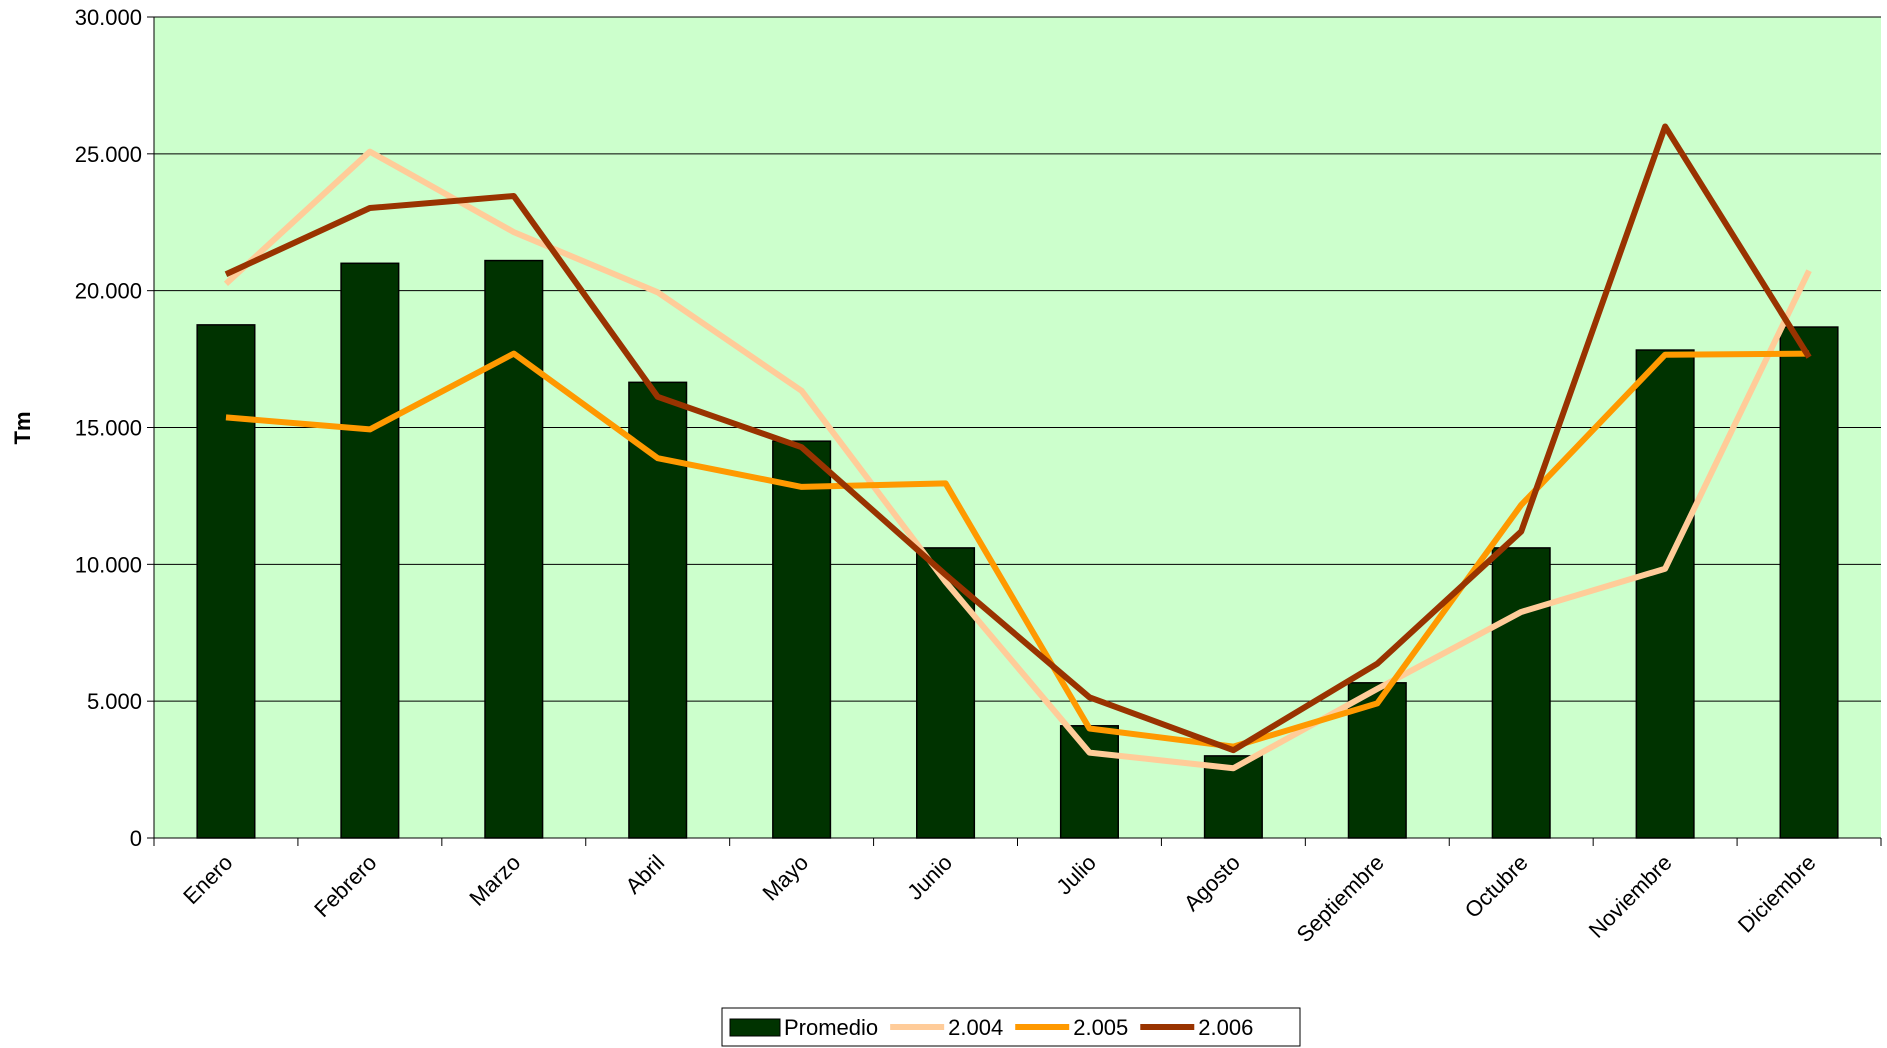  What do you see at coordinates (1340, 898) in the screenshot?
I see `x-tick-label: Septiembre` at bounding box center [1340, 898].